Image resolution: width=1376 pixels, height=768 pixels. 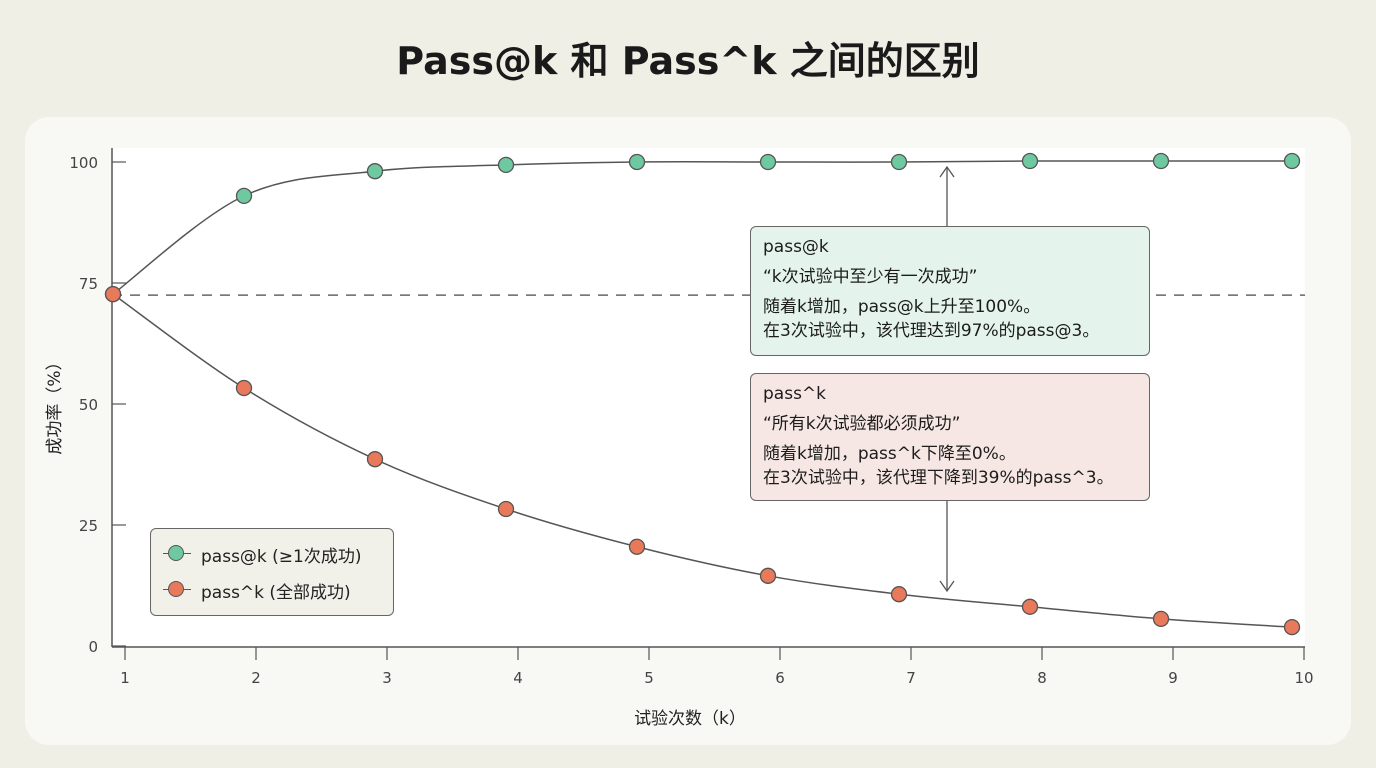 What do you see at coordinates (177, 554) in the screenshot?
I see `legend-marker-green` at bounding box center [177, 554].